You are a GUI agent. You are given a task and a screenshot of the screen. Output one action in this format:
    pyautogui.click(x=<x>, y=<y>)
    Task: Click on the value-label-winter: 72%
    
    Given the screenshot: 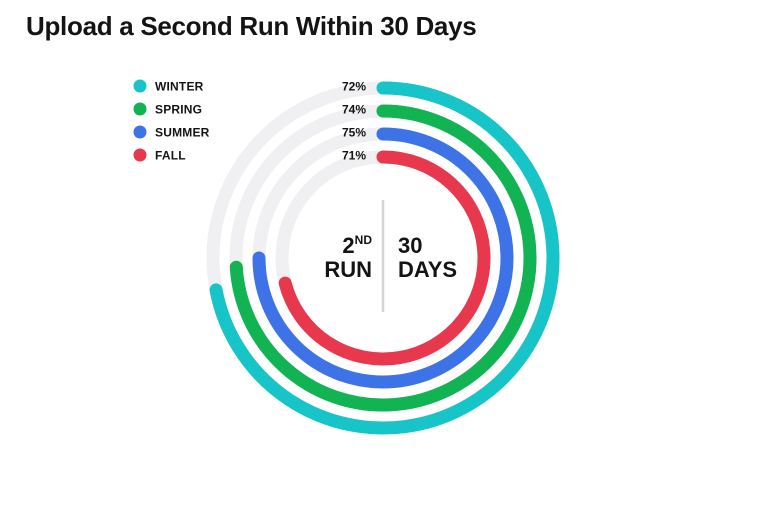 What is the action you would take?
    pyautogui.click(x=354, y=86)
    